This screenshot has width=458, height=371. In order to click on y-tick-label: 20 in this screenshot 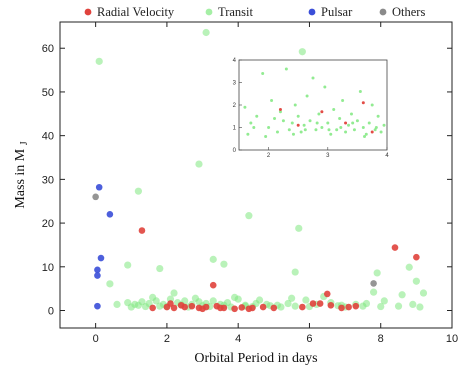, I will do `click(48, 224)`.